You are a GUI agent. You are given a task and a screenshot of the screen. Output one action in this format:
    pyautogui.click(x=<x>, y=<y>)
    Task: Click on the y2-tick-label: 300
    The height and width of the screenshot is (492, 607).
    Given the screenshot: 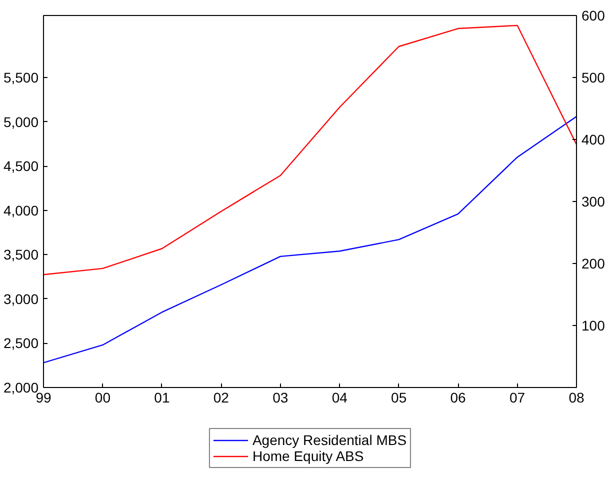 What is the action you would take?
    pyautogui.click(x=594, y=202)
    